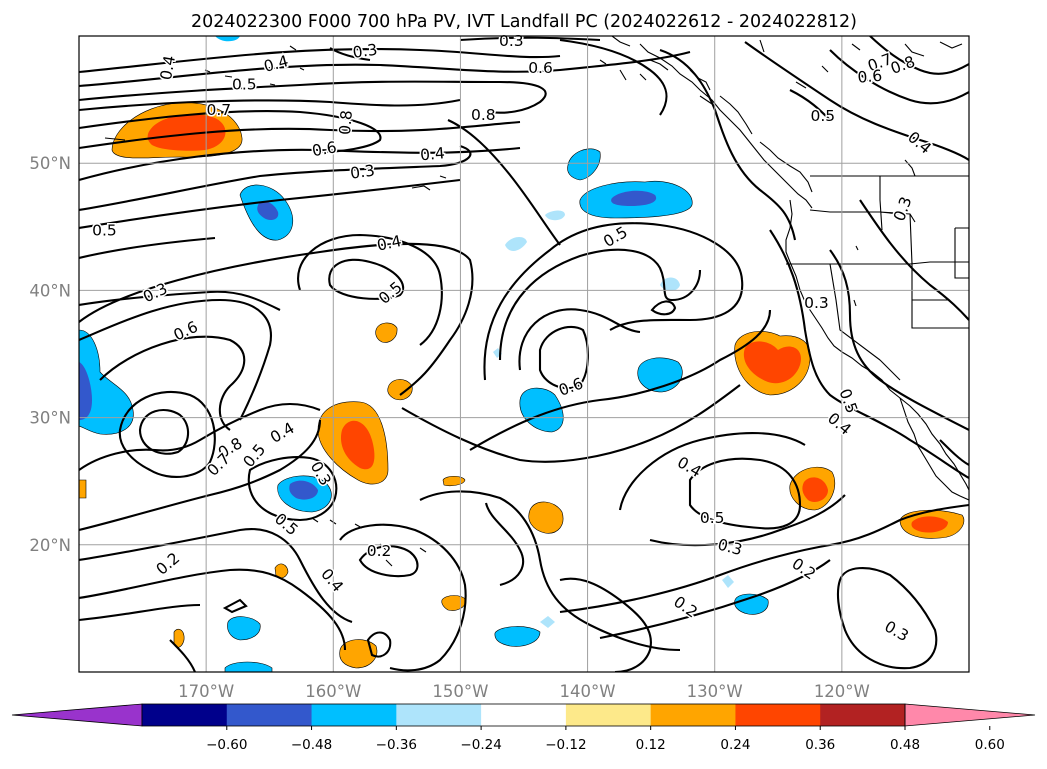 The image size is (1047, 769). I want to click on colorbar-tick-label: −0.36, so click(396, 745).